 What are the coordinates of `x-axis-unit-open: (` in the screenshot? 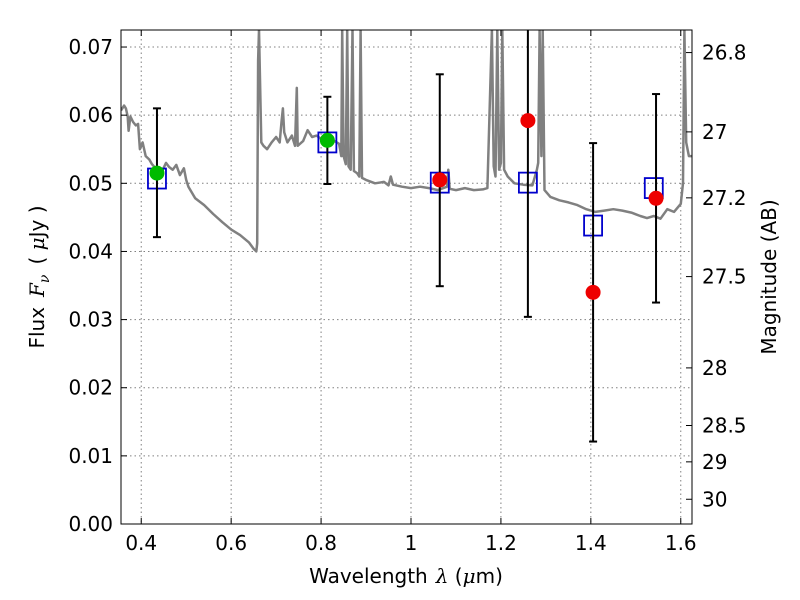 It's located at (455, 576).